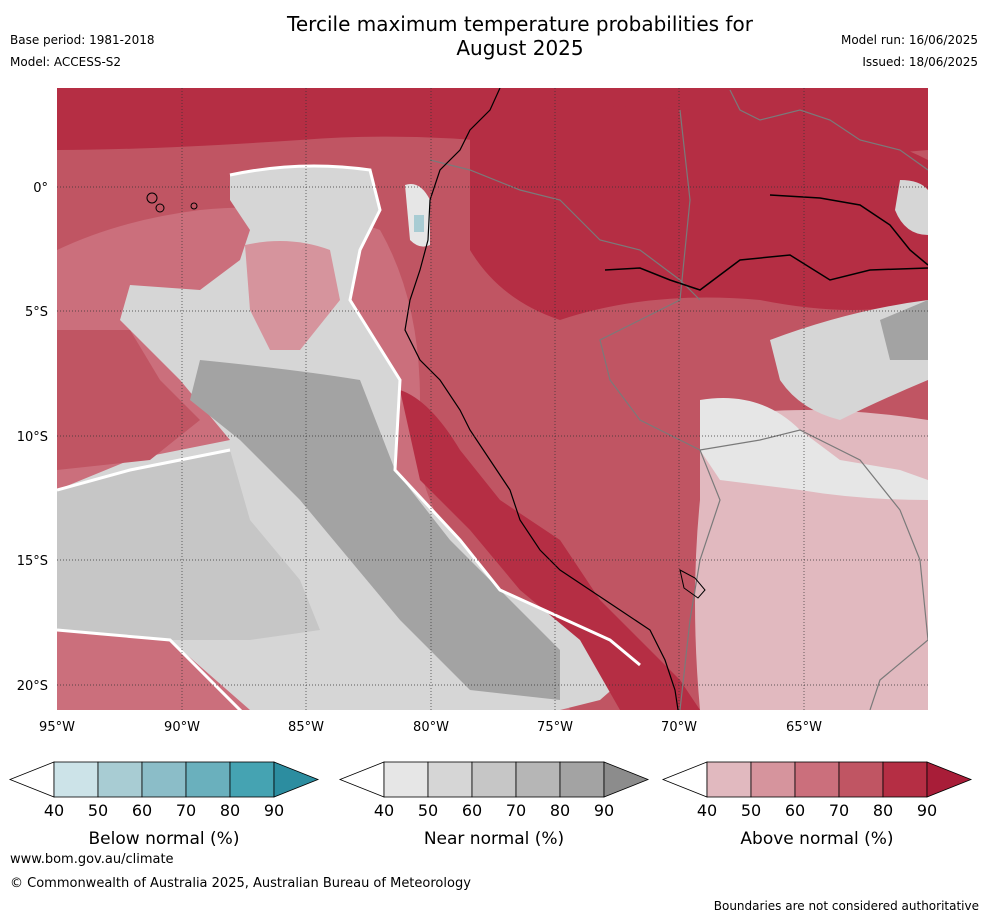  Describe the element at coordinates (494, 805) in the screenshot. I see `near-normal-legend: 40 50 60 70 80 90 Near normal (%)` at that location.